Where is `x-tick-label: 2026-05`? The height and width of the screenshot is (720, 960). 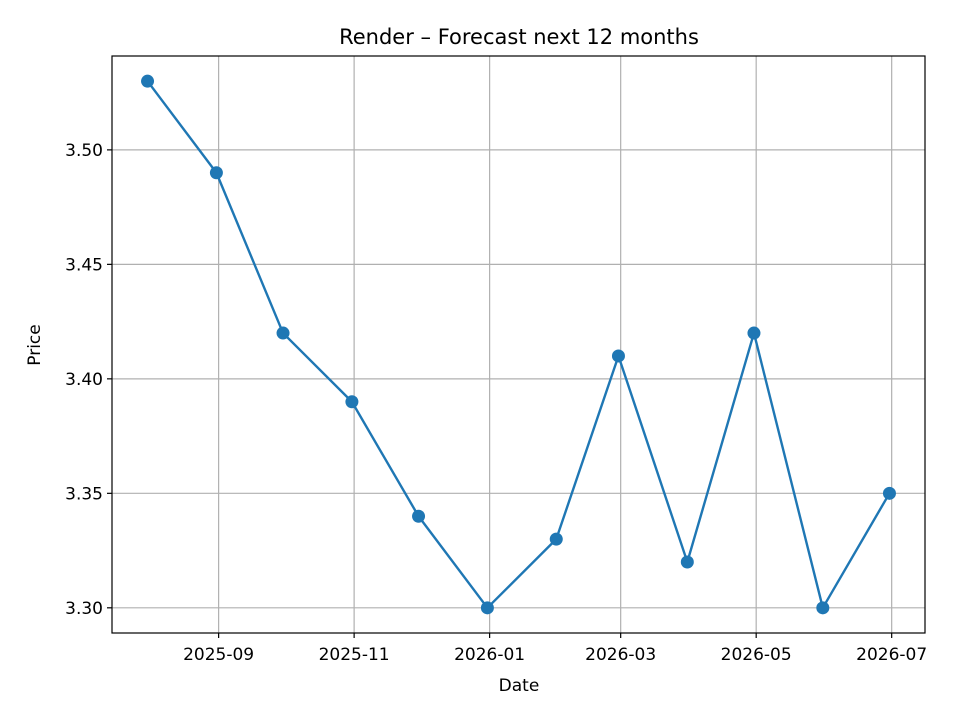
x-tick-label: 2026-05 is located at coordinates (756, 655).